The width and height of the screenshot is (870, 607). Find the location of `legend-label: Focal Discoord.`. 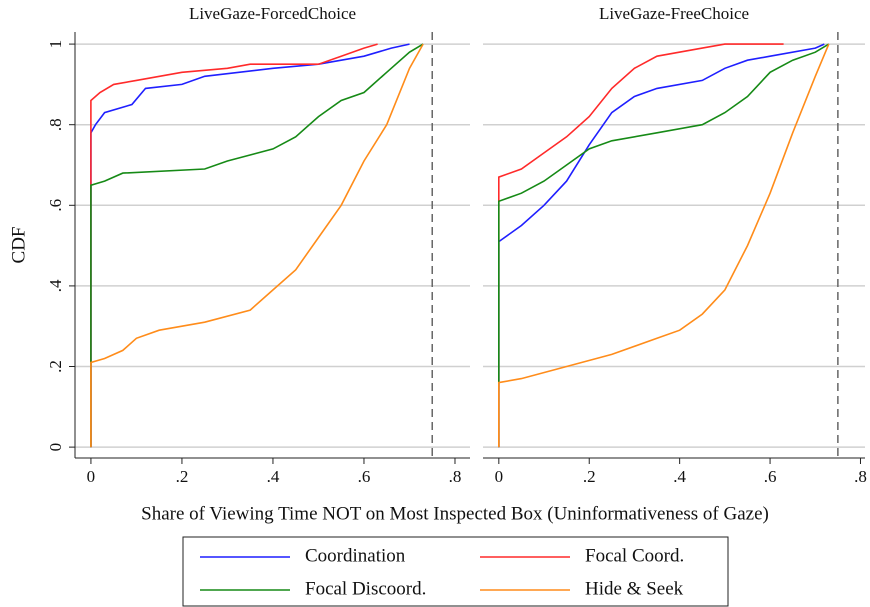

legend-label: Focal Discoord. is located at coordinates (365, 588).